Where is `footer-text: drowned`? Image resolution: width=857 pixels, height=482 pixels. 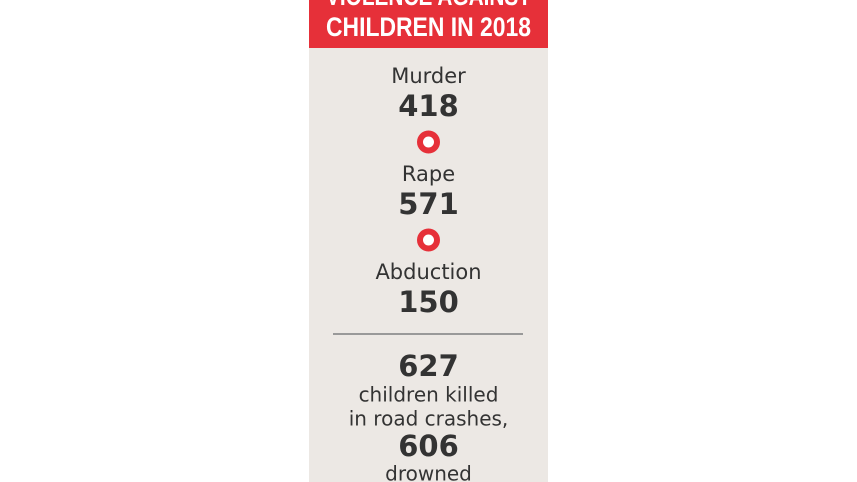 footer-text: drowned is located at coordinates (428, 472).